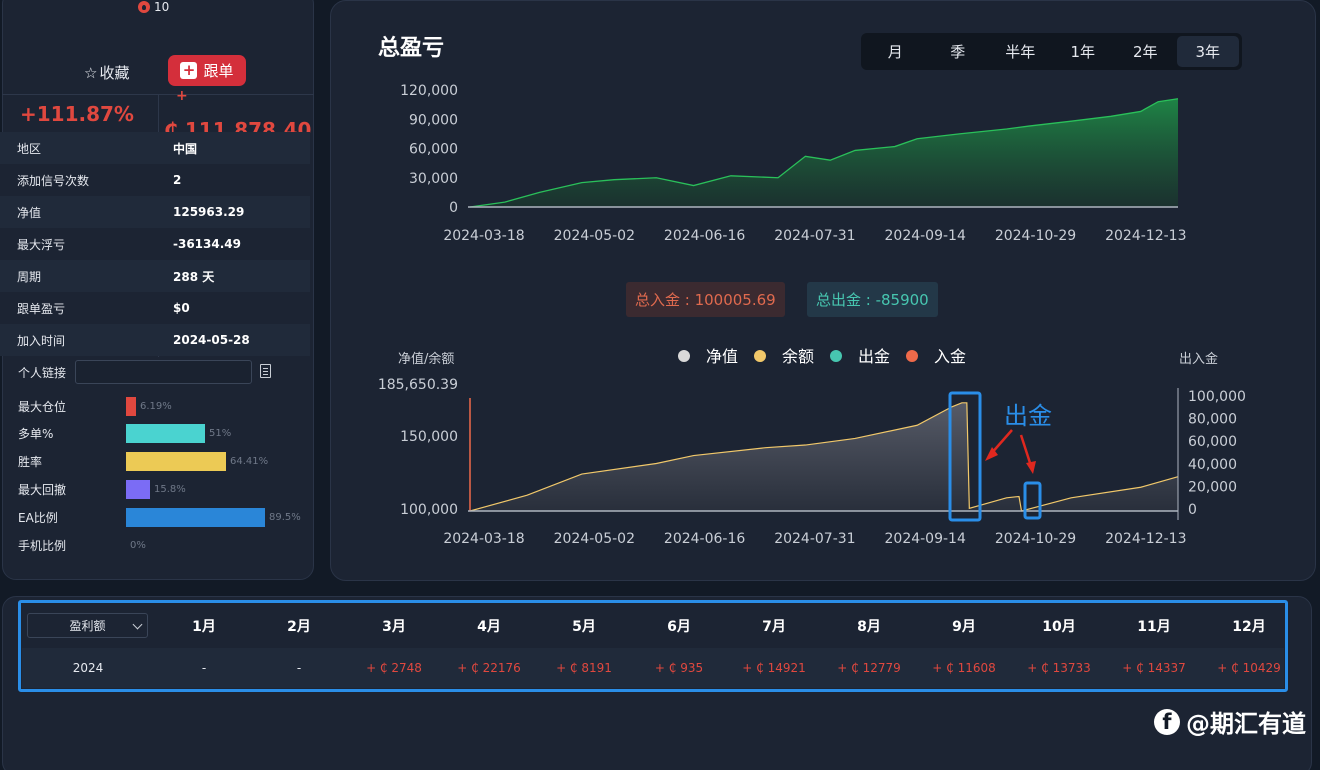  I want to click on star-icon: ☆, so click(91, 72).